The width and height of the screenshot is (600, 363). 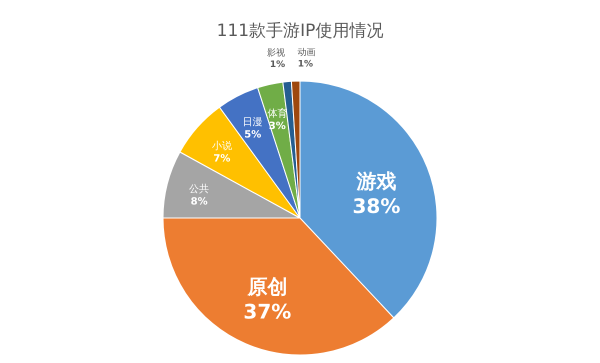 What do you see at coordinates (253, 135) in the screenshot?
I see `data-label: 5%` at bounding box center [253, 135].